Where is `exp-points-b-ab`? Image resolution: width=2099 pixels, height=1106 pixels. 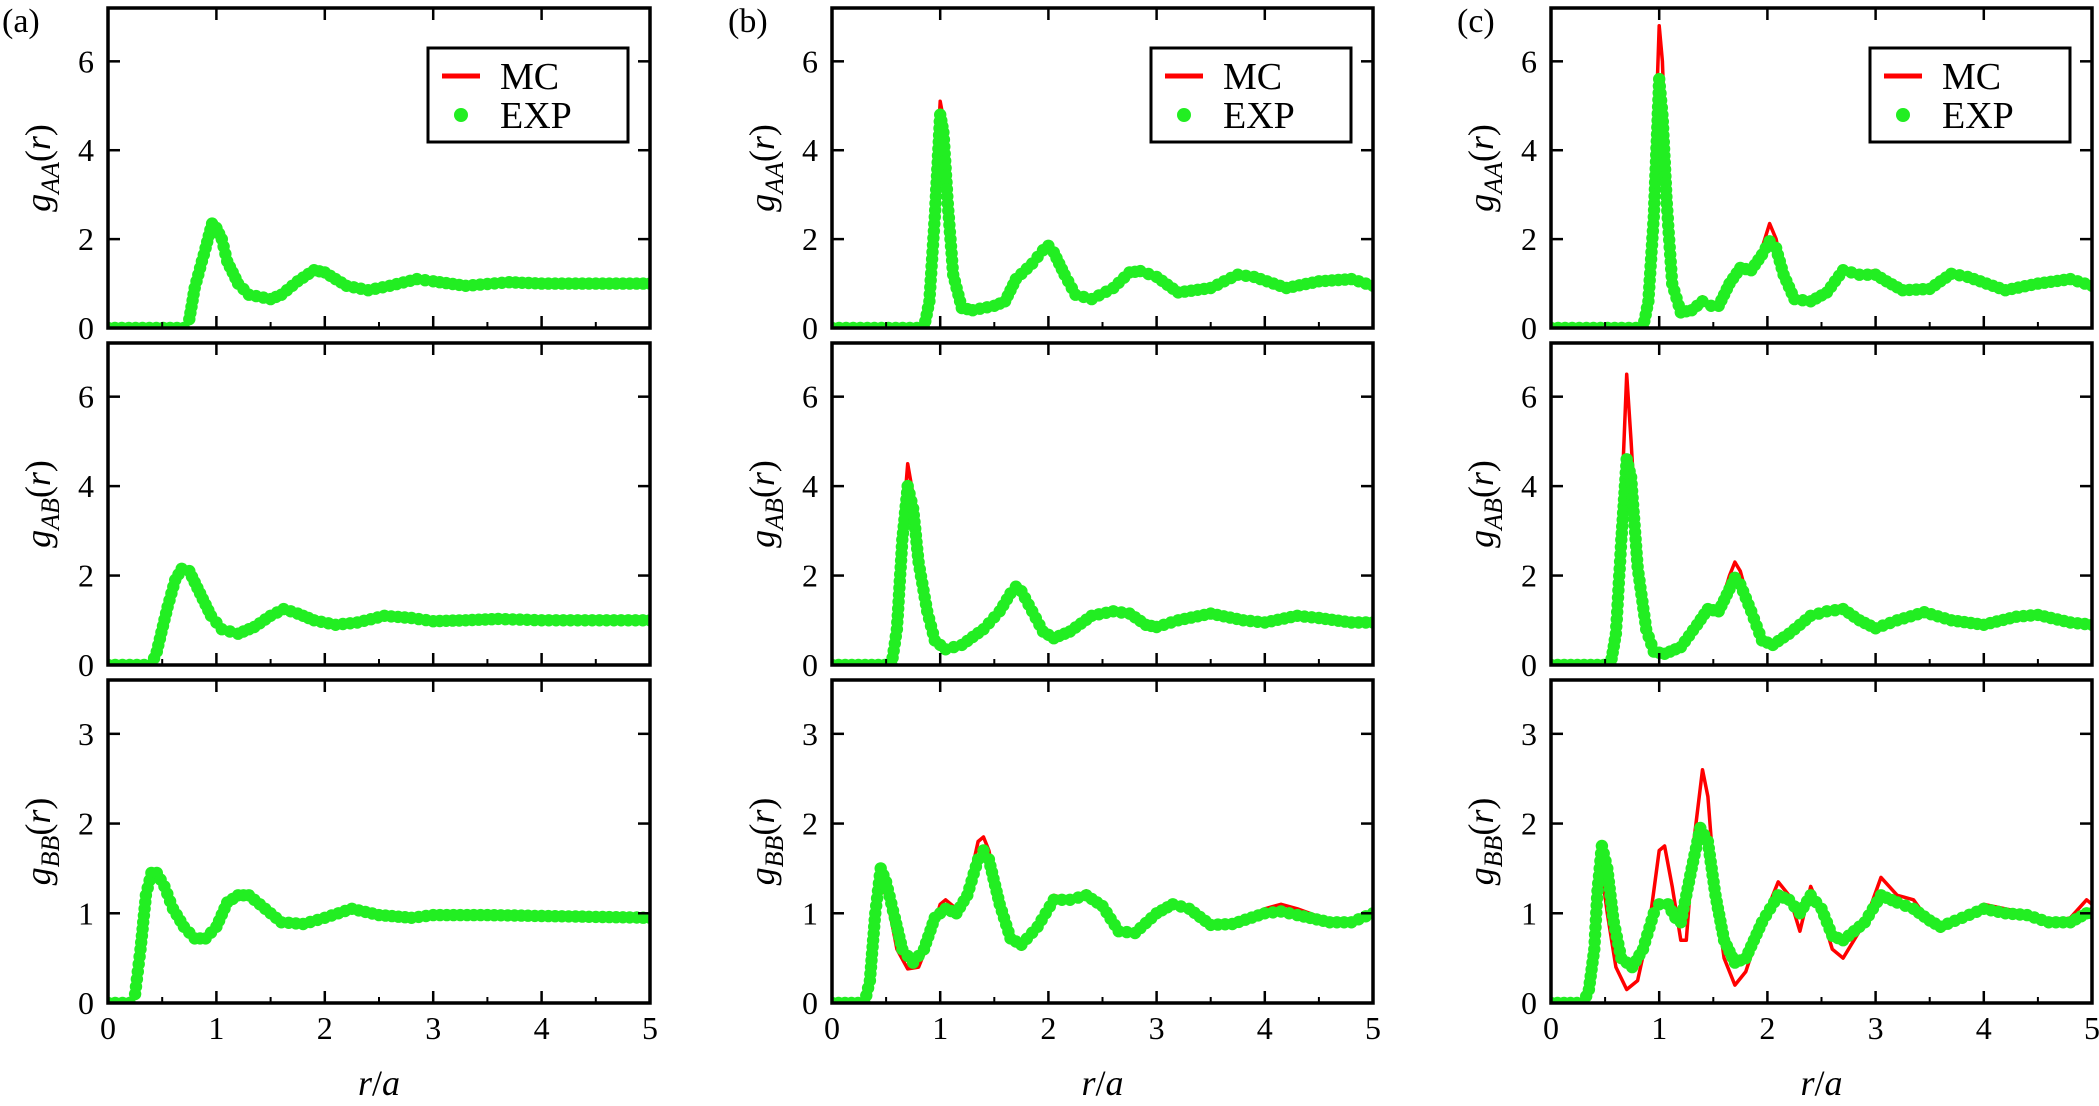
exp-points-b-ab is located at coordinates (1102, 572).